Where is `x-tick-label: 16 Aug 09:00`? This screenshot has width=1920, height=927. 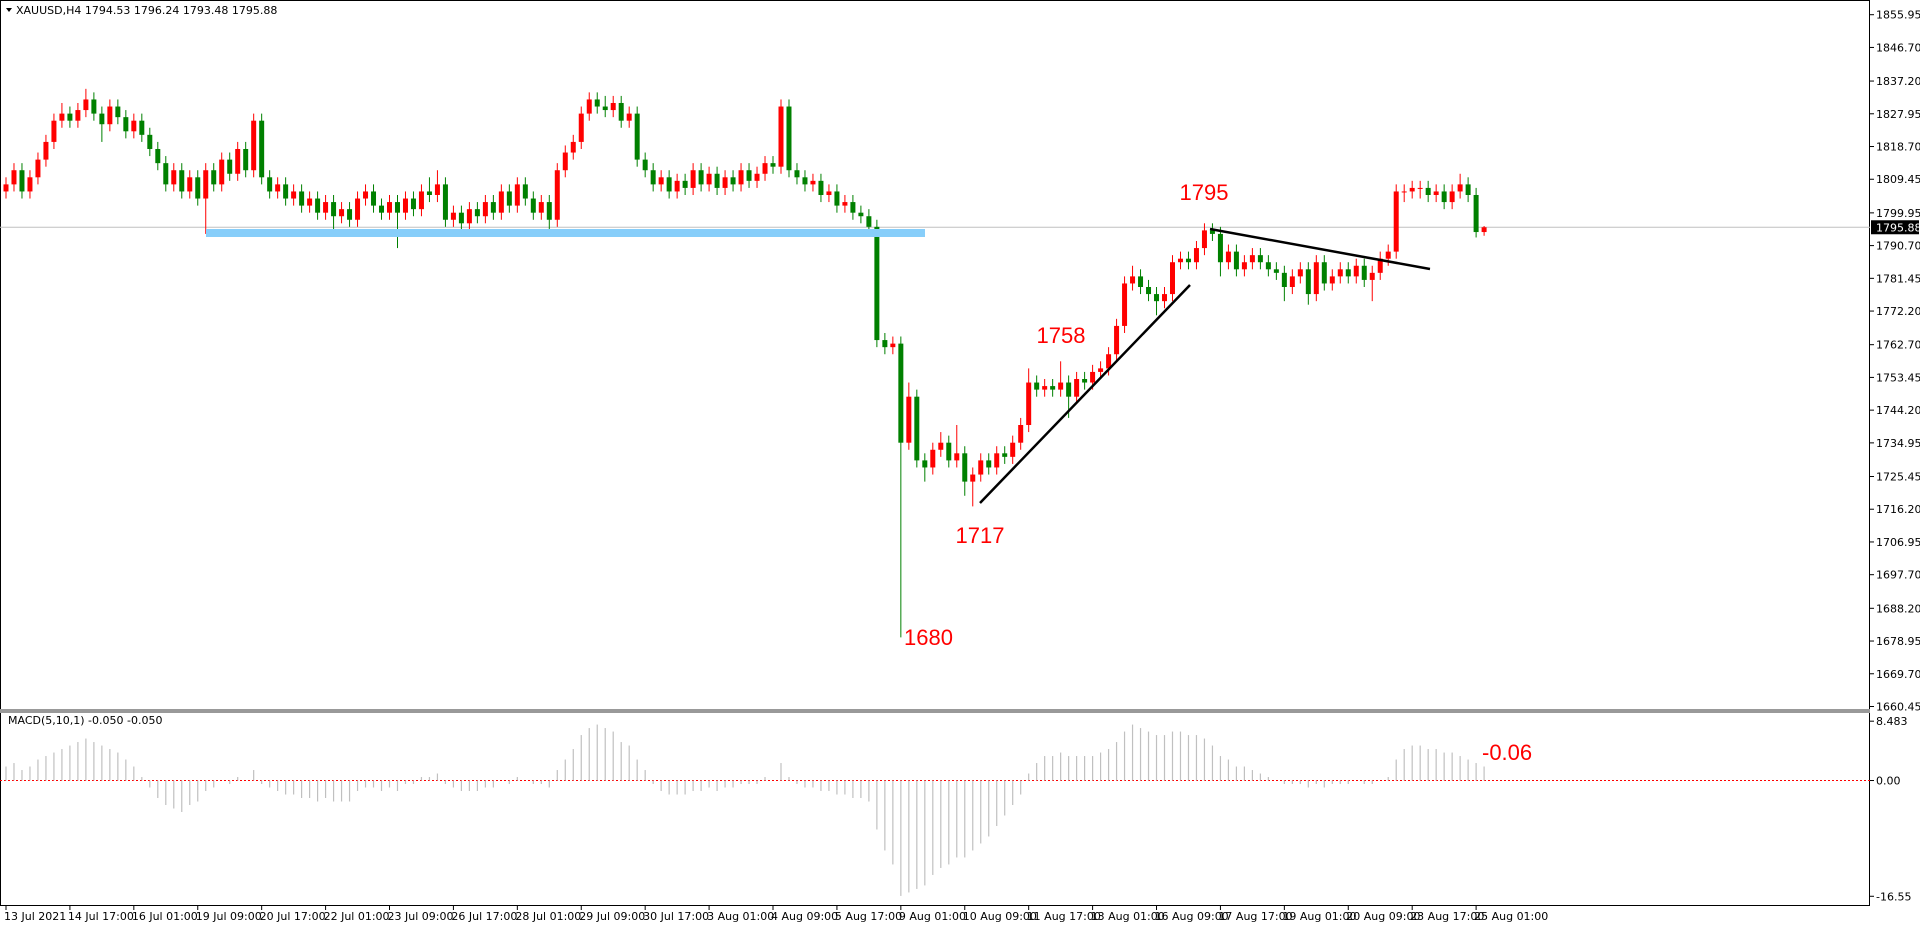 x-tick-label: 16 Aug 09:00 is located at coordinates (1192, 916).